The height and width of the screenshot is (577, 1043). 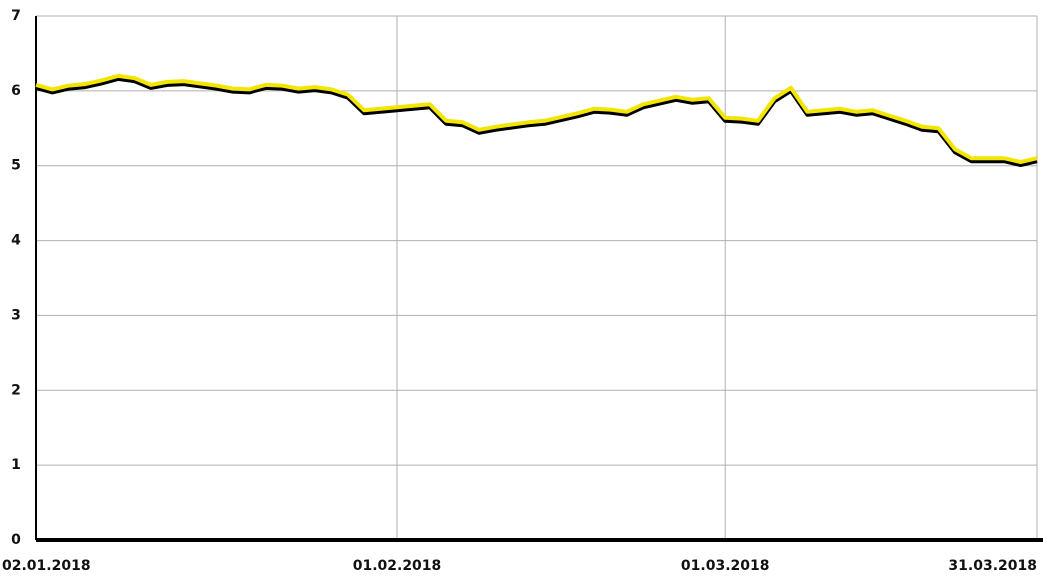 I want to click on y-tick-label: 7, so click(x=16, y=16).